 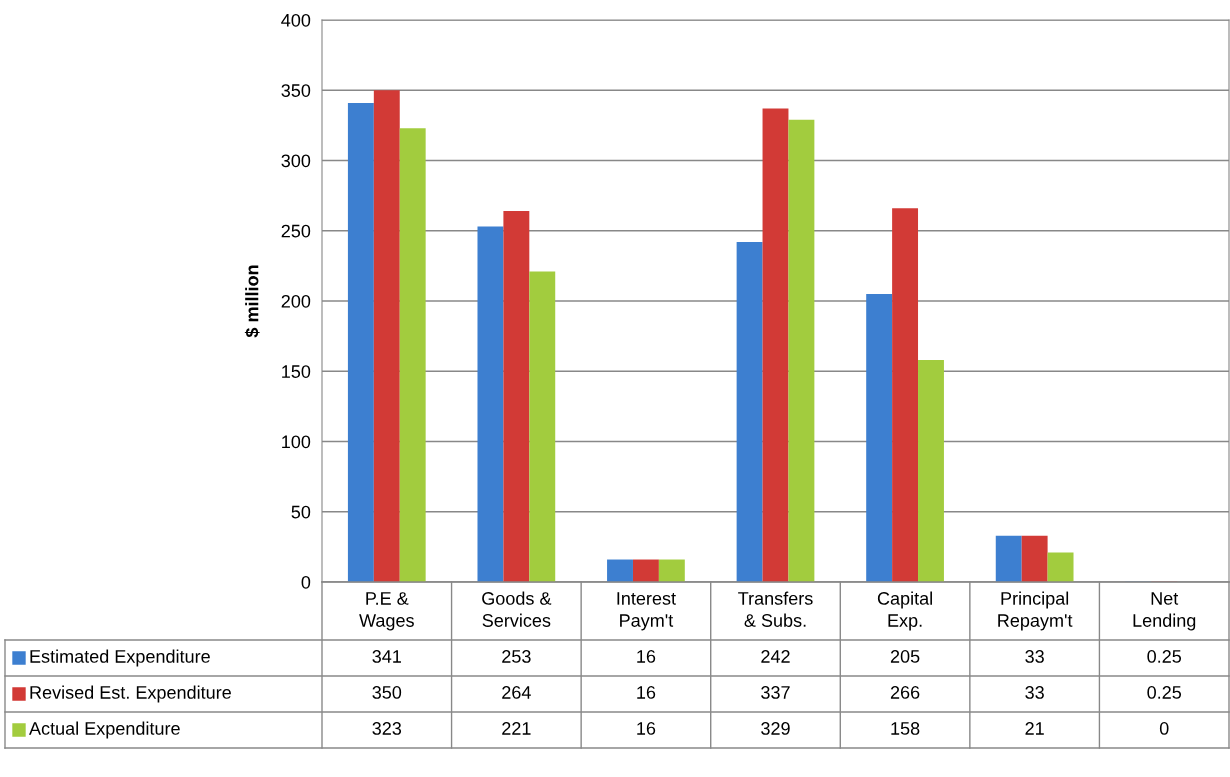 I want to click on y-axis-title: $ million, so click(x=252, y=301).